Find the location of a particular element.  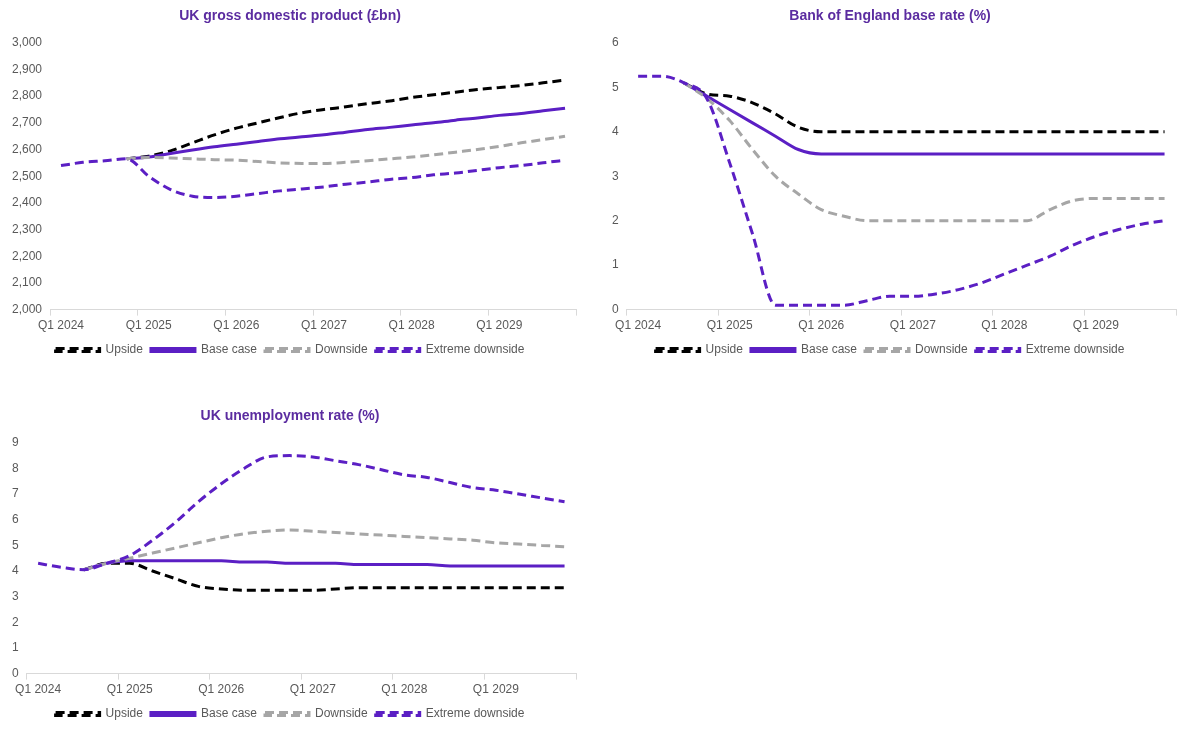

y-tick-label: 2,100 is located at coordinates (27, 282).